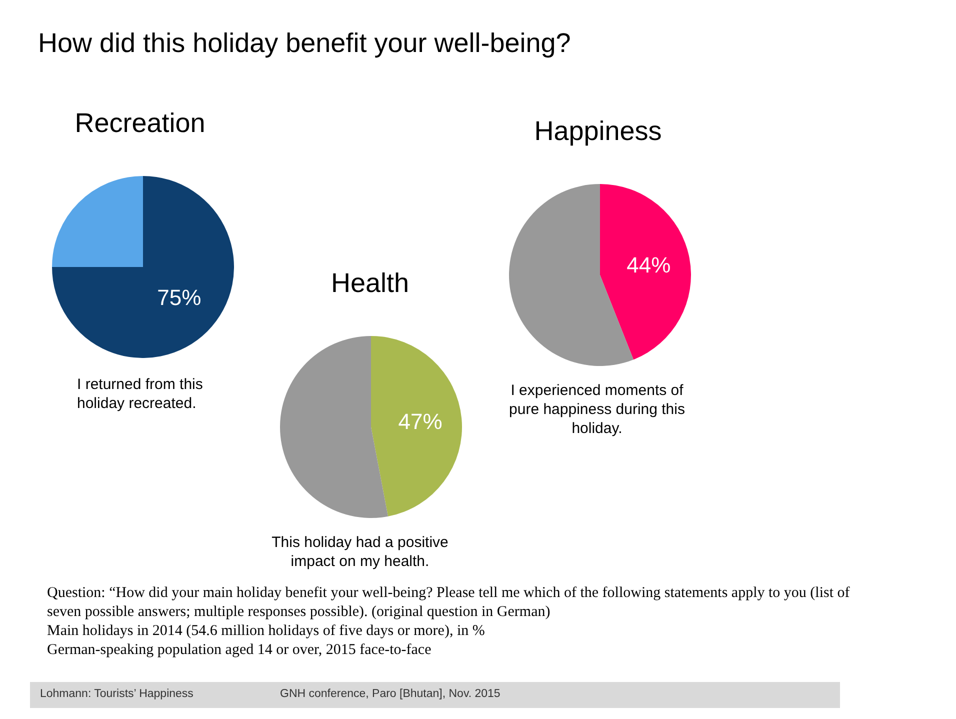 The height and width of the screenshot is (719, 956). Describe the element at coordinates (420, 421) in the screenshot. I see `data-label: 47%` at that location.